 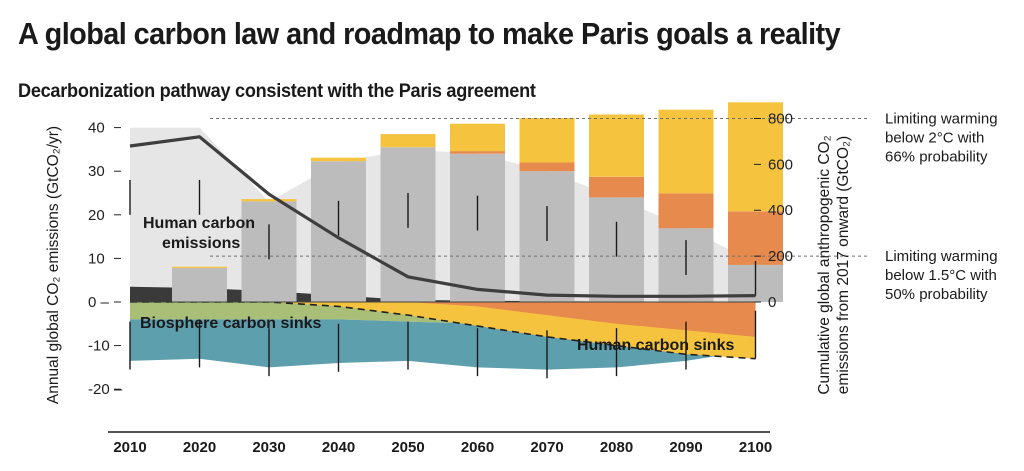 I want to click on left-tick-label-40: 40, so click(x=96, y=128).